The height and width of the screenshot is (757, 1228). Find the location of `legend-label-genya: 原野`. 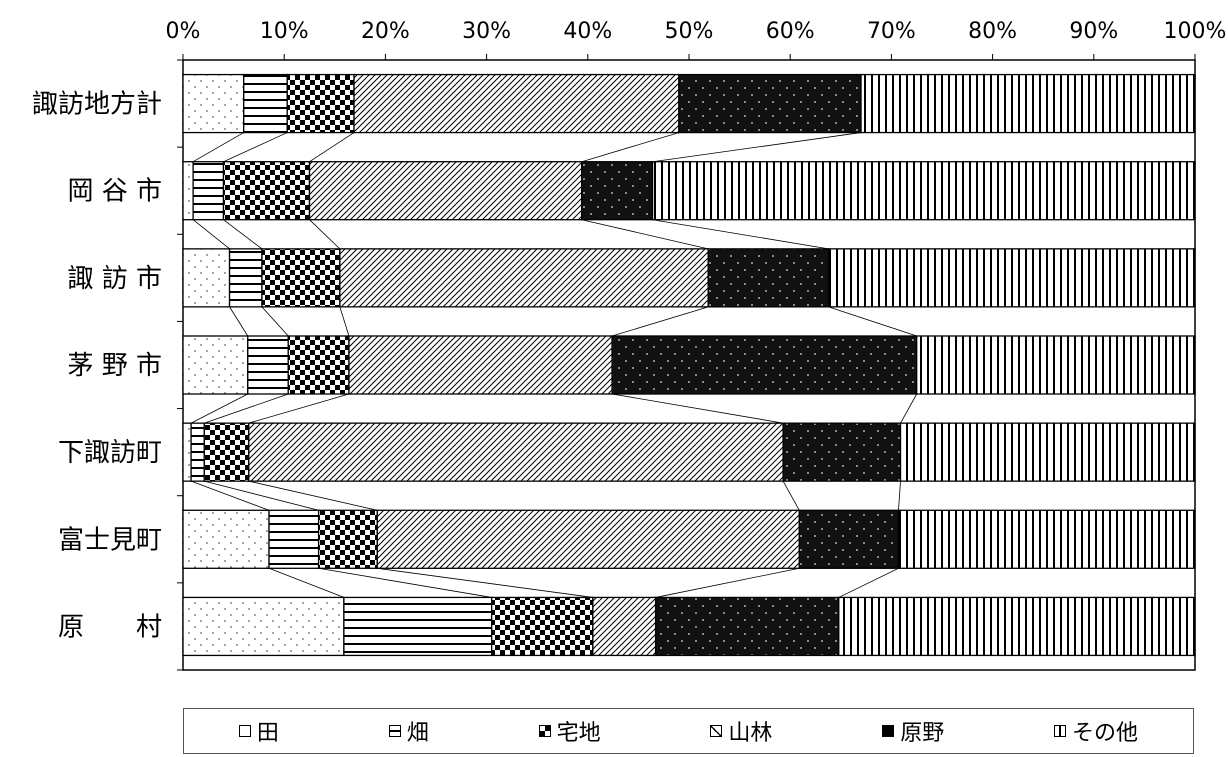

legend-label-genya: 原野 is located at coordinates (922, 733).